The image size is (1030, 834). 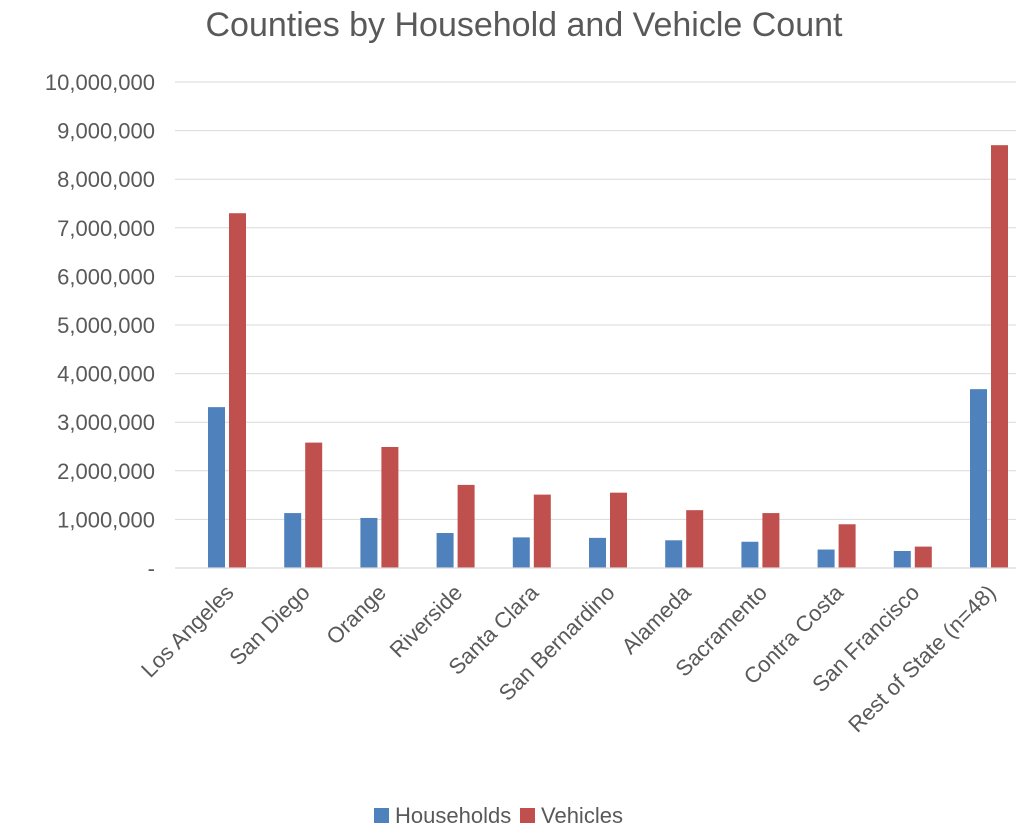 I want to click on y-tick-label: -, so click(x=151, y=568).